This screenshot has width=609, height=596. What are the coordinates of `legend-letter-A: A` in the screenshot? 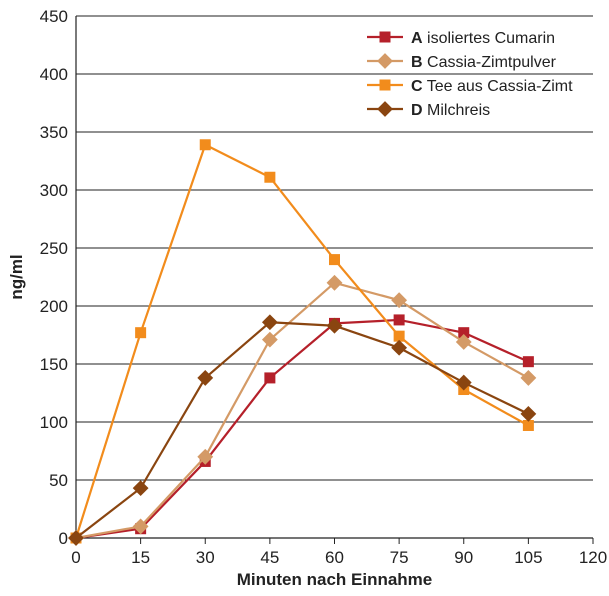 It's located at (417, 38).